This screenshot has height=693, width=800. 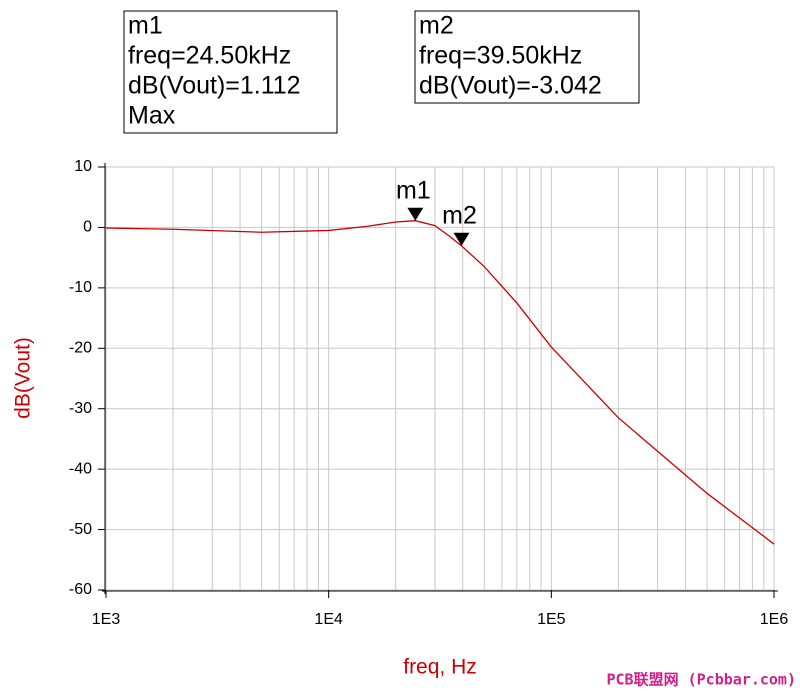 What do you see at coordinates (87, 227) in the screenshot?
I see `y-tick-label: 0` at bounding box center [87, 227].